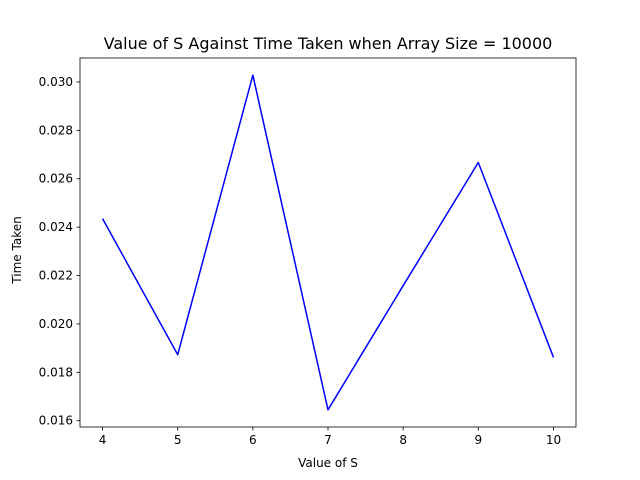 This screenshot has width=640, height=480. Describe the element at coordinates (56, 227) in the screenshot. I see `y-tick-label: 0.024` at that location.